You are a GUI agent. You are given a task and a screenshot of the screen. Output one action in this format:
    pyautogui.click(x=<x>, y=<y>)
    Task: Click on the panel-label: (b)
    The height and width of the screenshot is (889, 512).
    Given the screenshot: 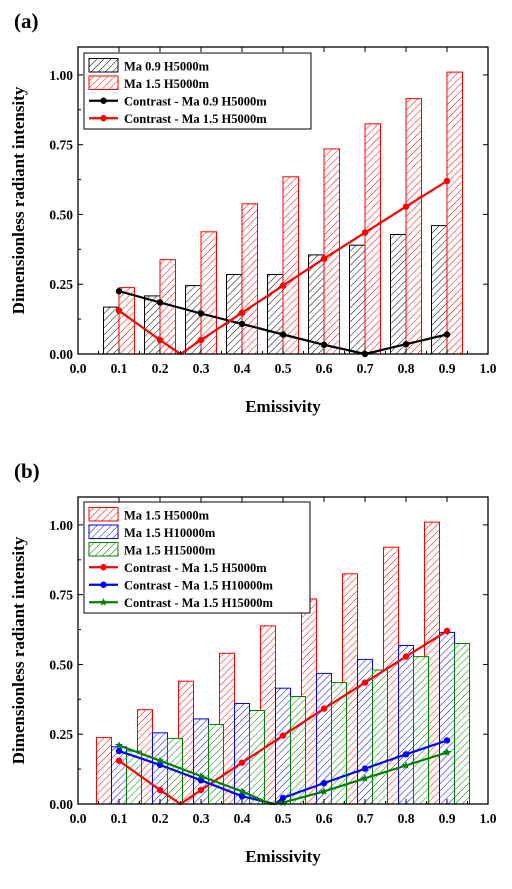 What is the action you would take?
    pyautogui.click(x=27, y=471)
    